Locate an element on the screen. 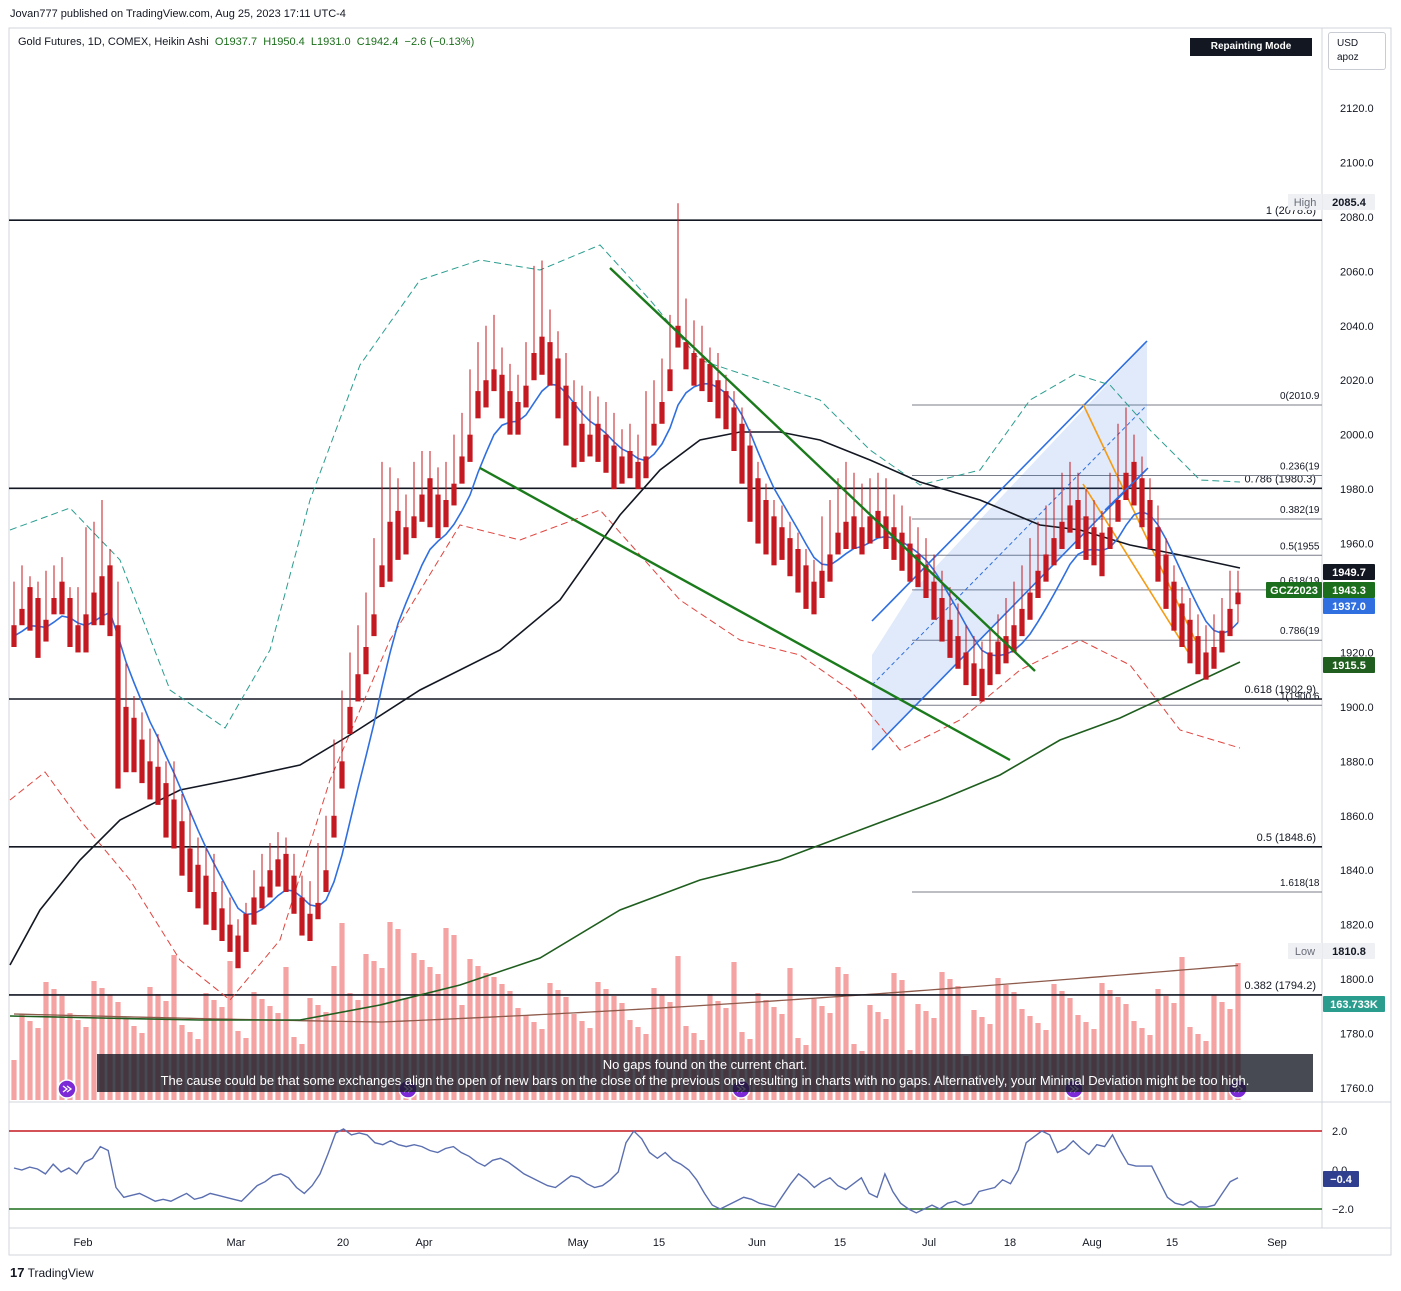  symbol-tag: GCZ2023 is located at coordinates (1294, 591).